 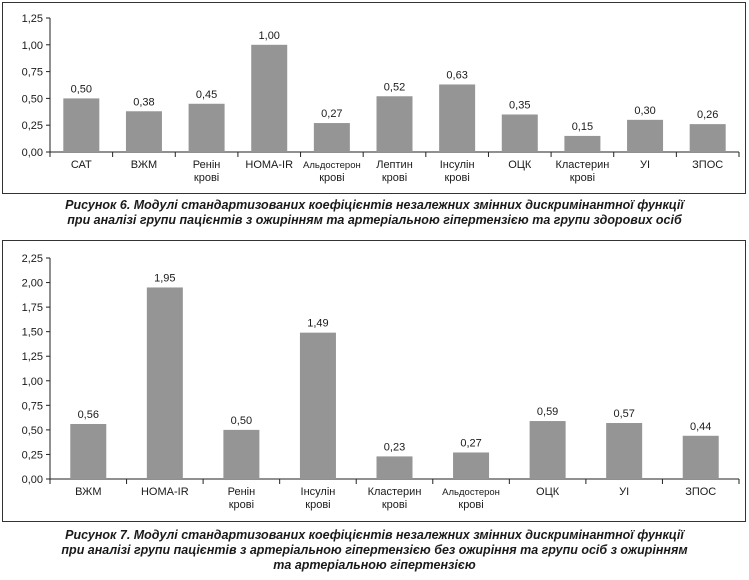 I want to click on figure-7-caption-line-3: та артеріальною гіпертензією, so click(x=374, y=565).